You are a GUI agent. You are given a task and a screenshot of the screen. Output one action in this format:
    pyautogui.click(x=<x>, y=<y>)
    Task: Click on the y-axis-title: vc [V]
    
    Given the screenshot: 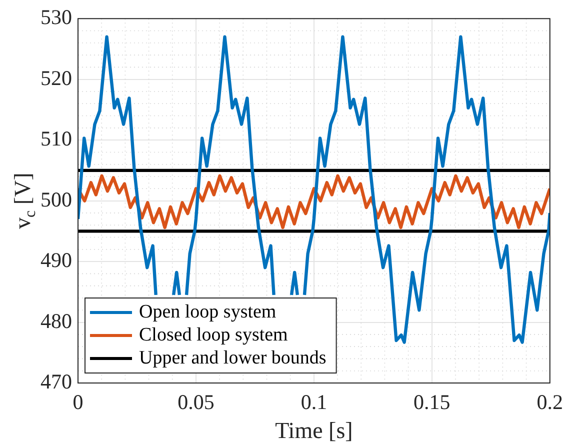 What is the action you would take?
    pyautogui.click(x=25, y=200)
    